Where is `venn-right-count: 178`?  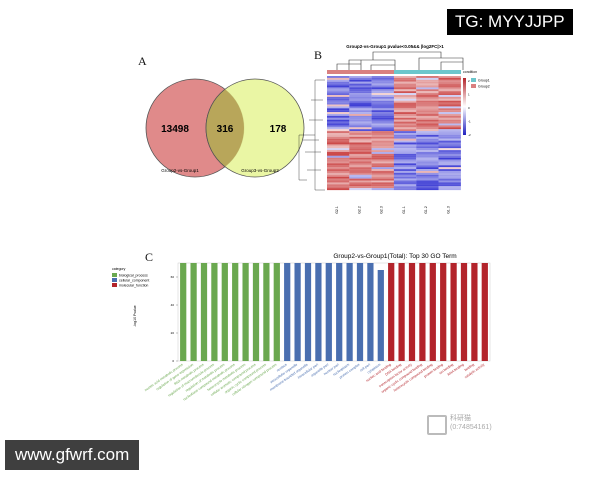 venn-right-count: 178 is located at coordinates (278, 129).